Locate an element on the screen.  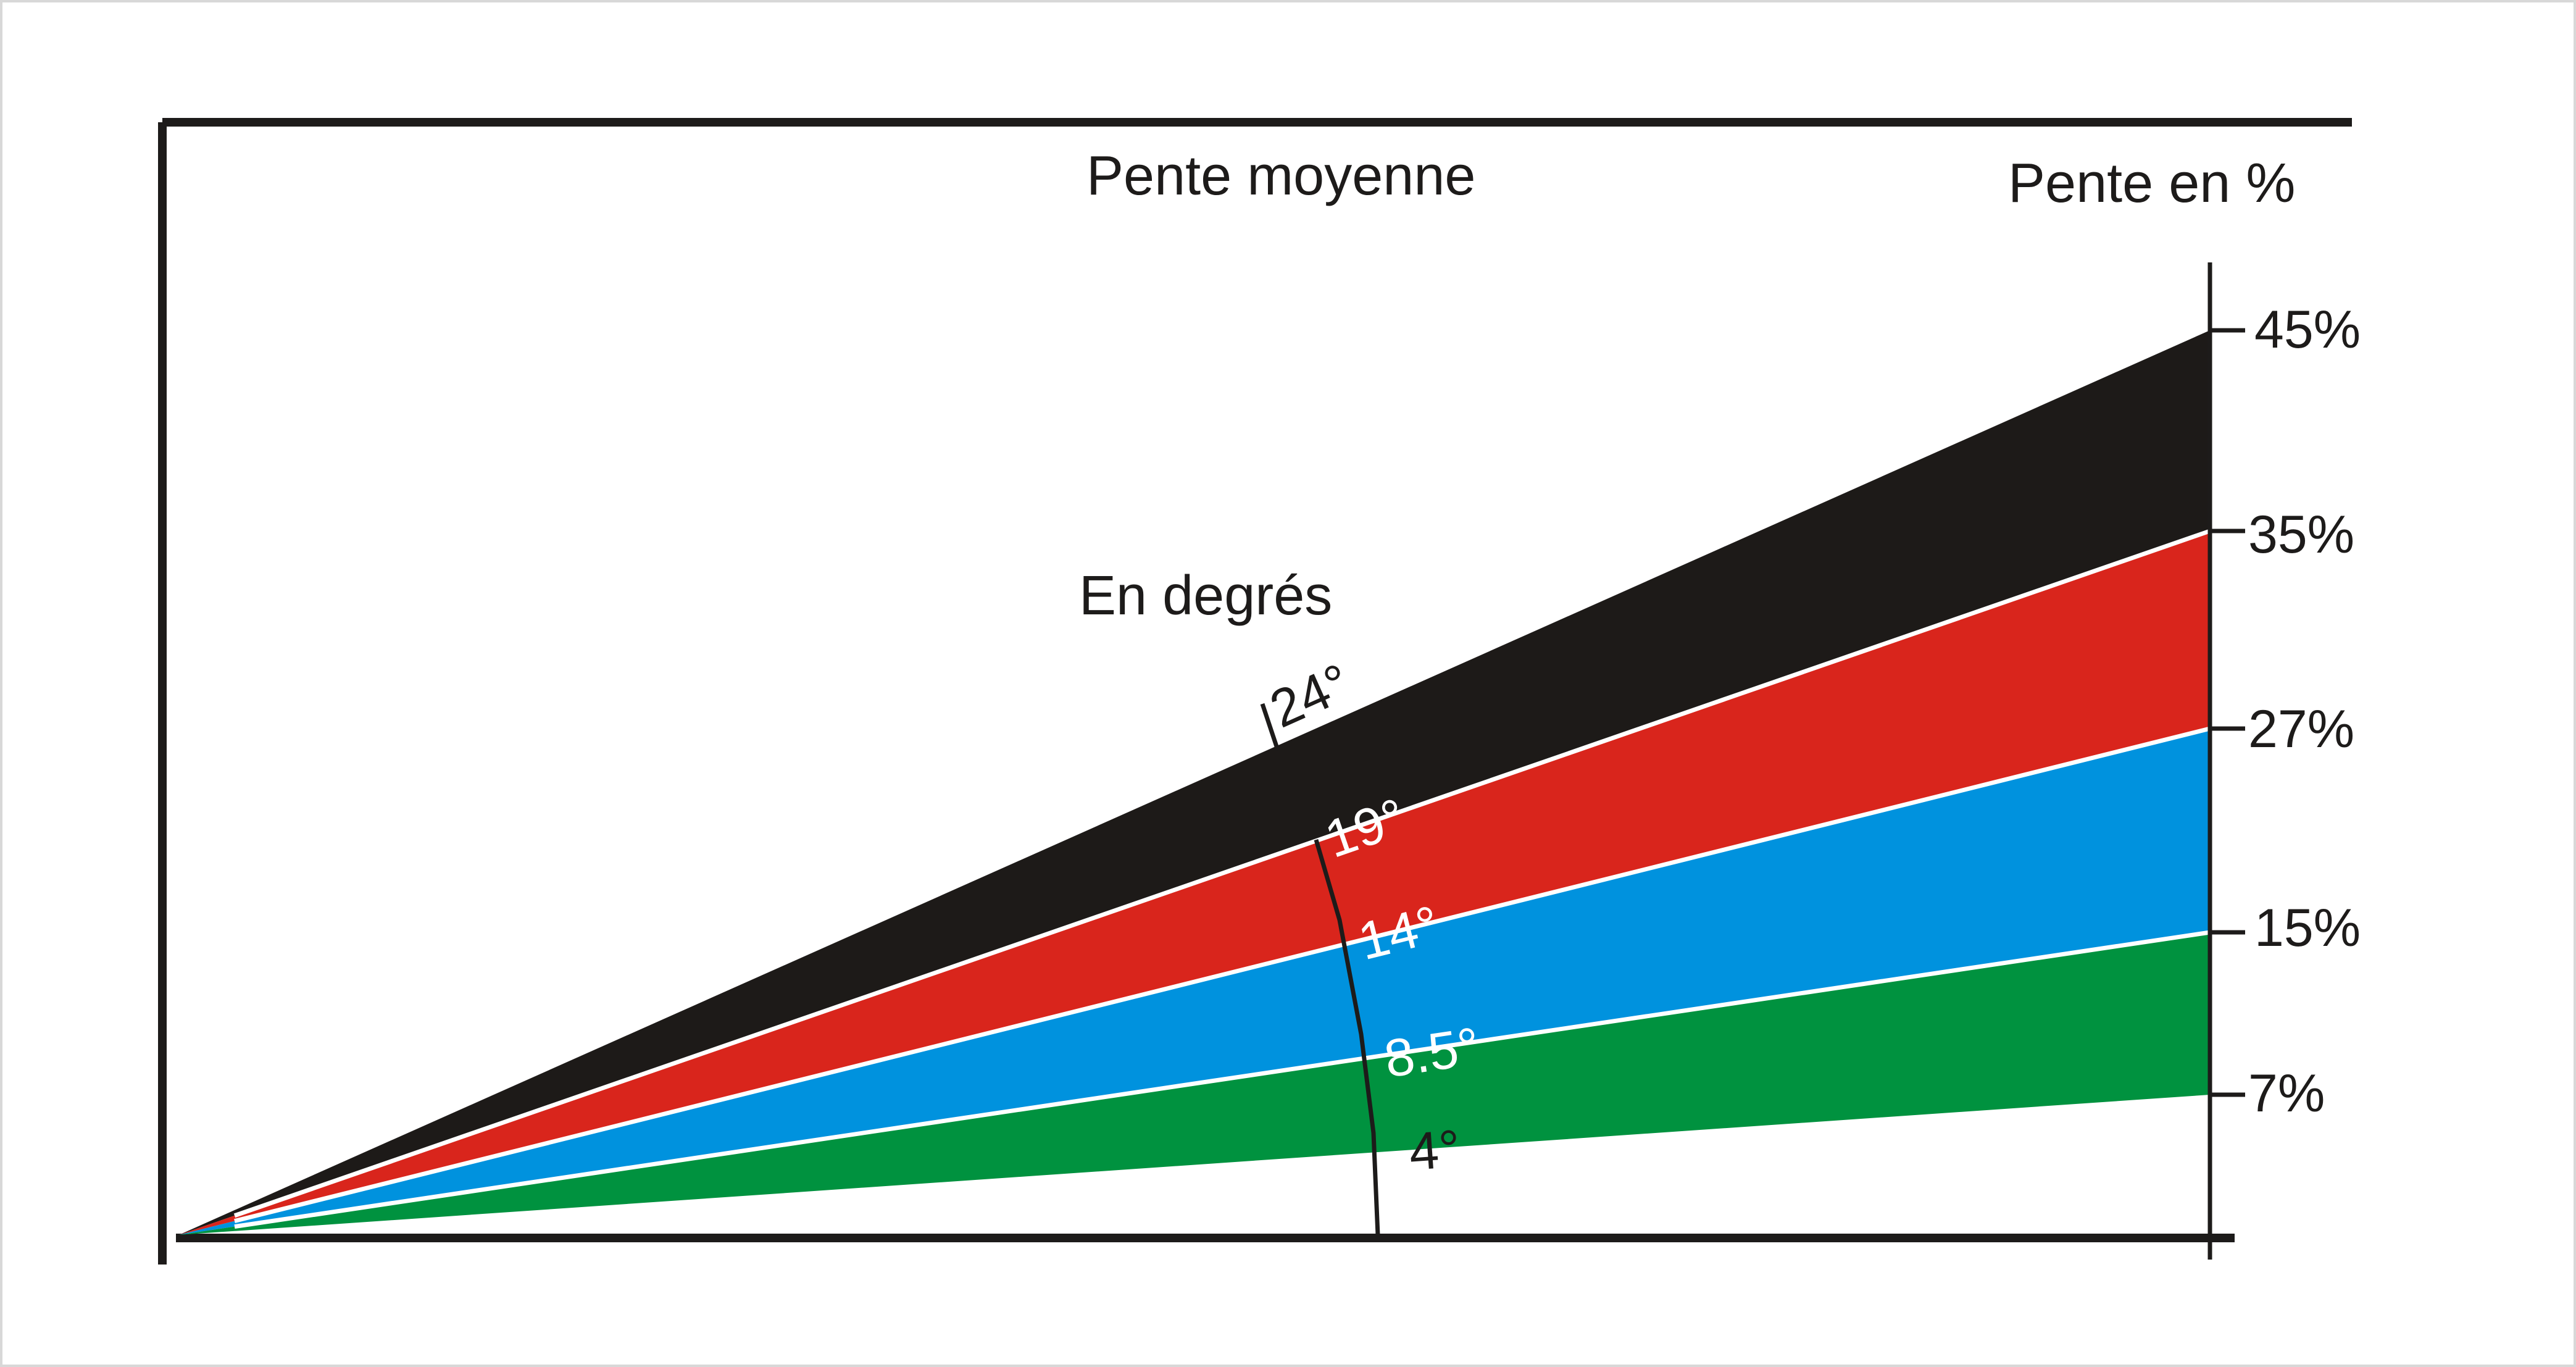
percent-label-45: 45% is located at coordinates (2307, 330).